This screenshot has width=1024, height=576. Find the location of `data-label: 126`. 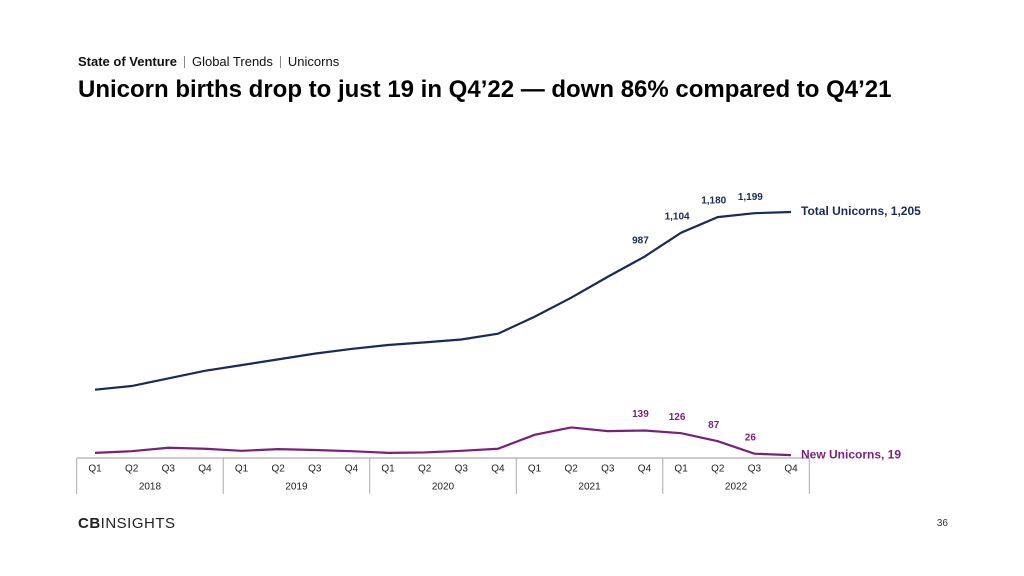

data-label: 126 is located at coordinates (677, 417).